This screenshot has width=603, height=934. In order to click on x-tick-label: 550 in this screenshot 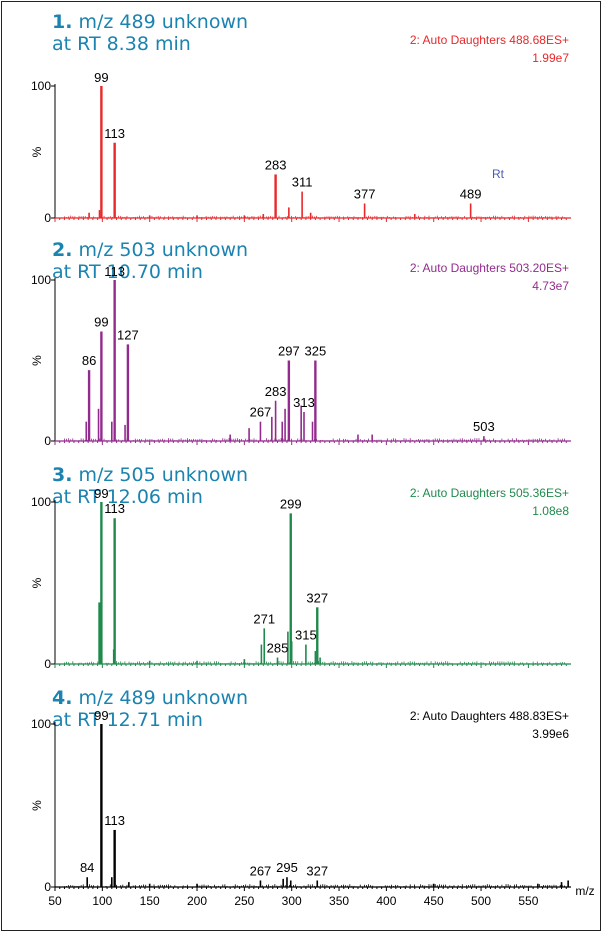, I will do `click(528, 901)`.